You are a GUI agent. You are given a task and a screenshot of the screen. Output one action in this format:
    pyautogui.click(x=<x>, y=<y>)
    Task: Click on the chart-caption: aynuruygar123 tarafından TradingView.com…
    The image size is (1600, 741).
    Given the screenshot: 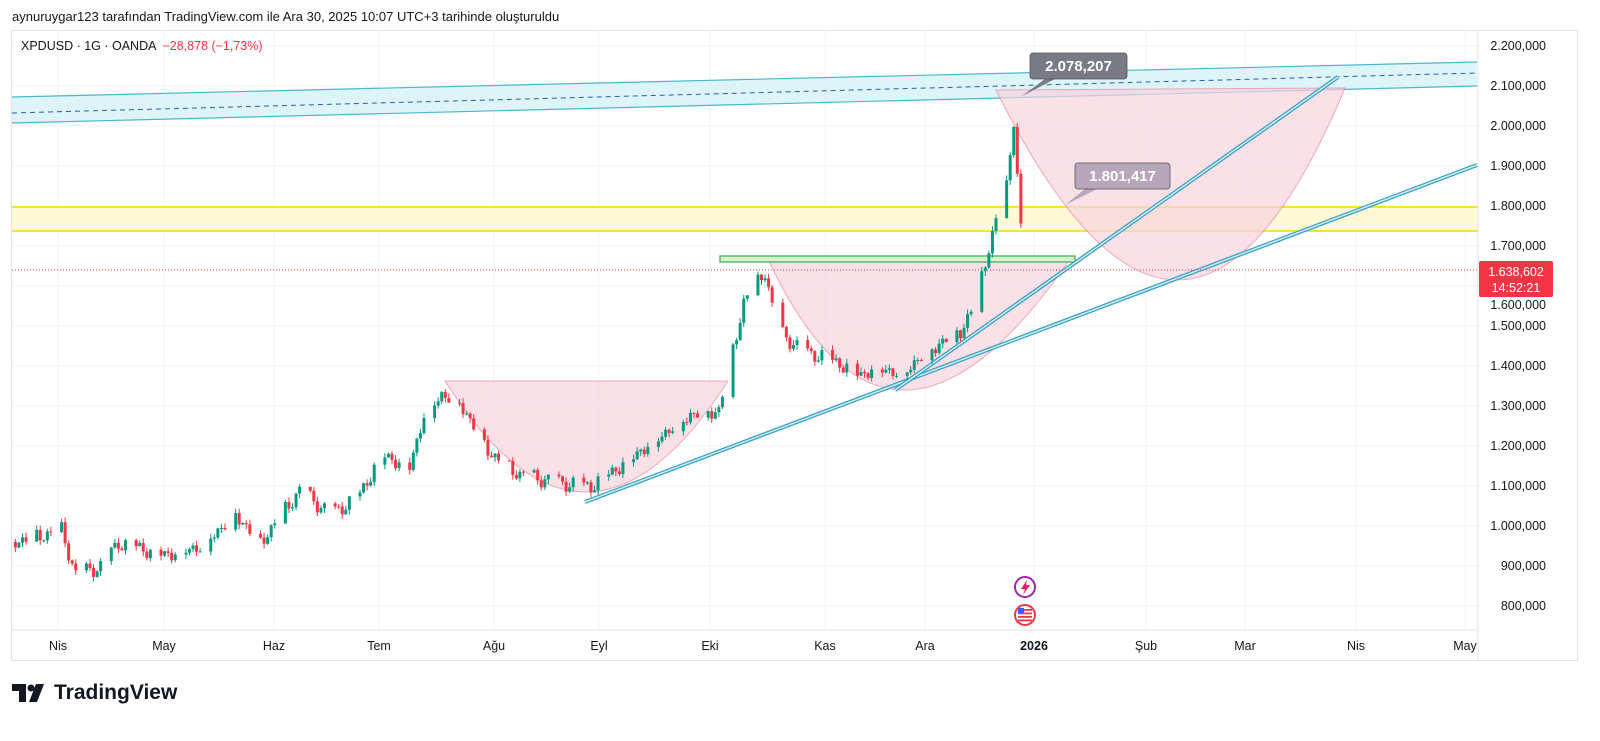 What is the action you would take?
    pyautogui.click(x=286, y=16)
    